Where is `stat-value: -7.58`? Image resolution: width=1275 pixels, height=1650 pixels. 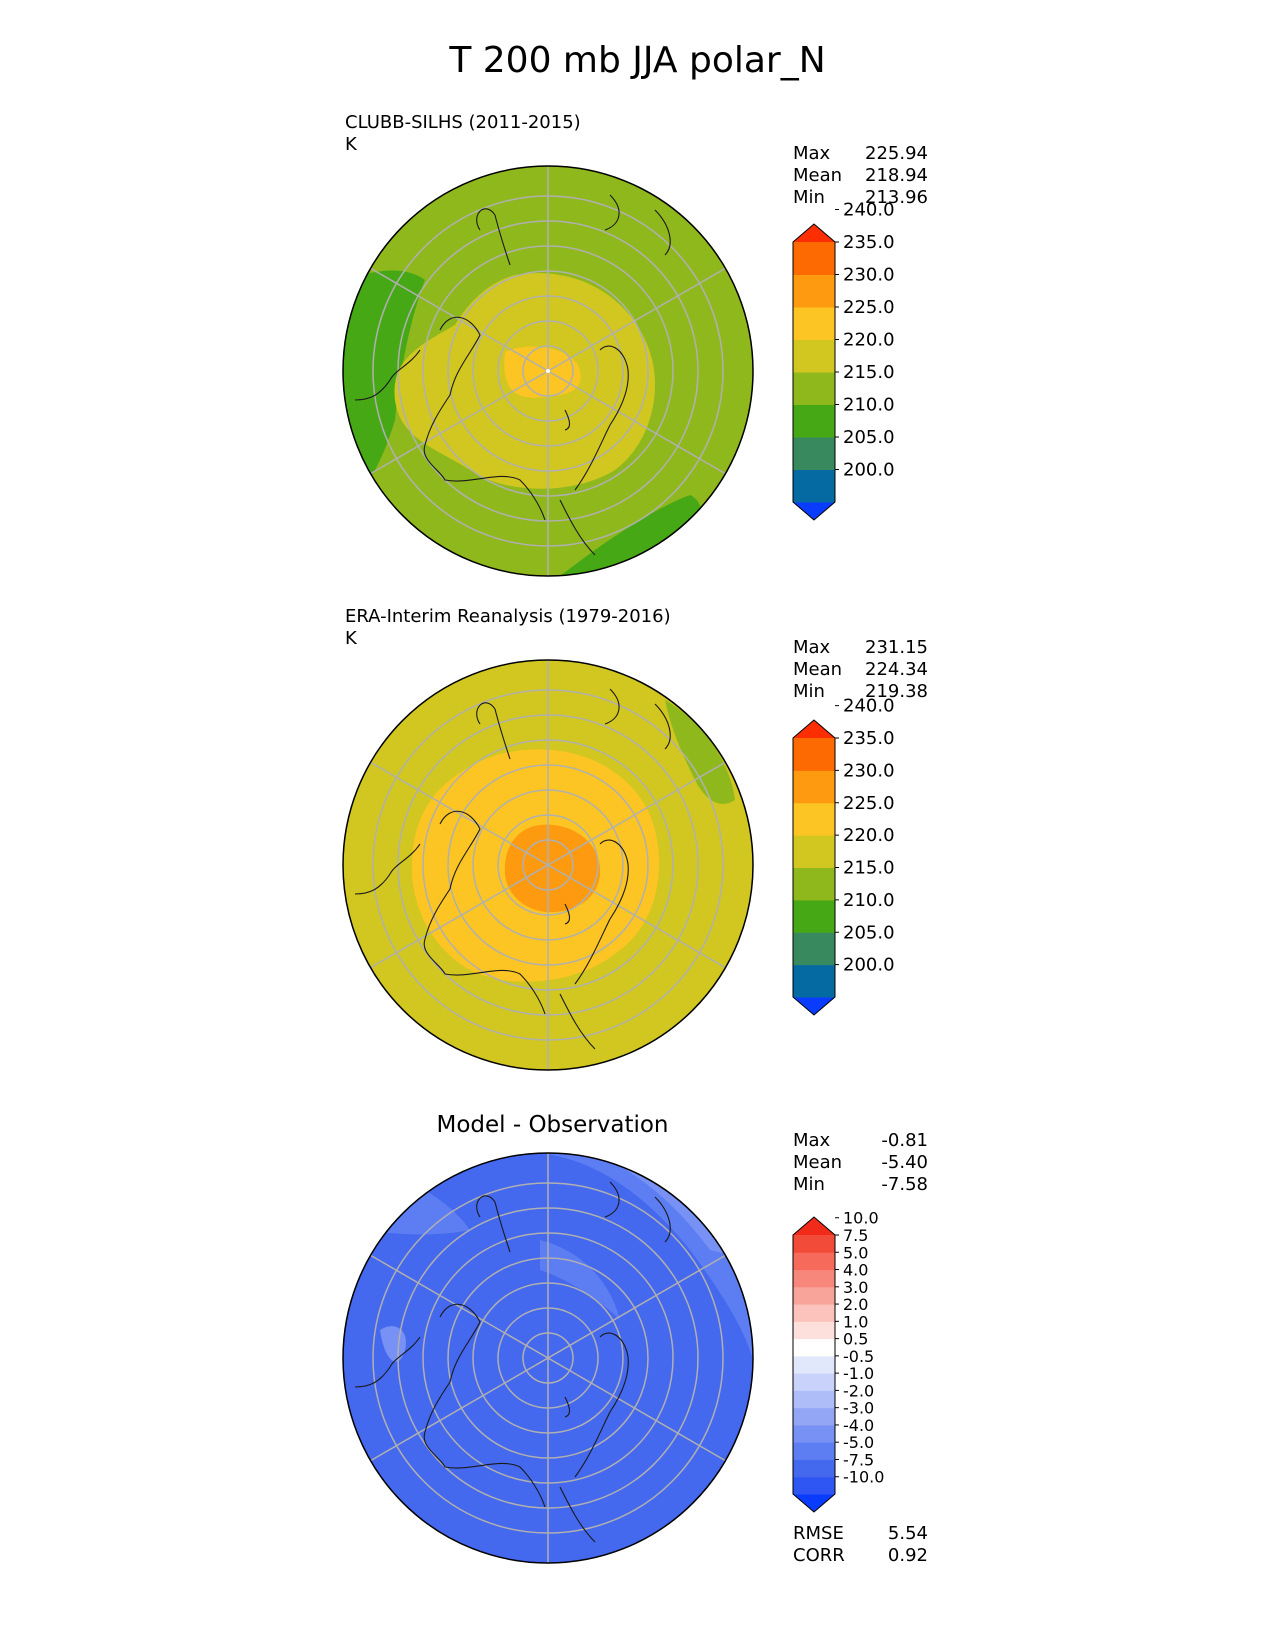 stat-value: -7.58 is located at coordinates (904, 1184).